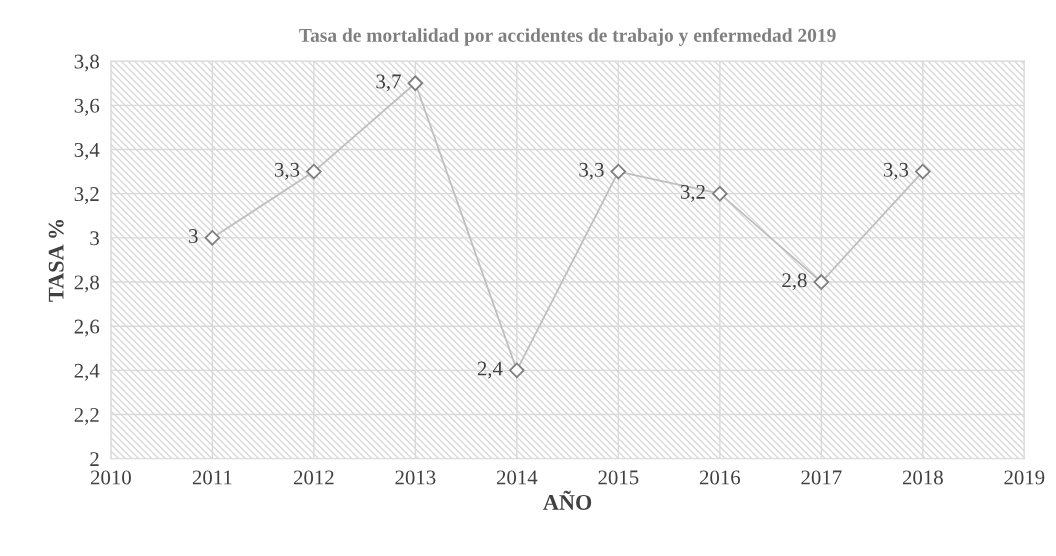 The image size is (1056, 556). What do you see at coordinates (86, 416) in the screenshot?
I see `y-tick-label: 2,2` at bounding box center [86, 416].